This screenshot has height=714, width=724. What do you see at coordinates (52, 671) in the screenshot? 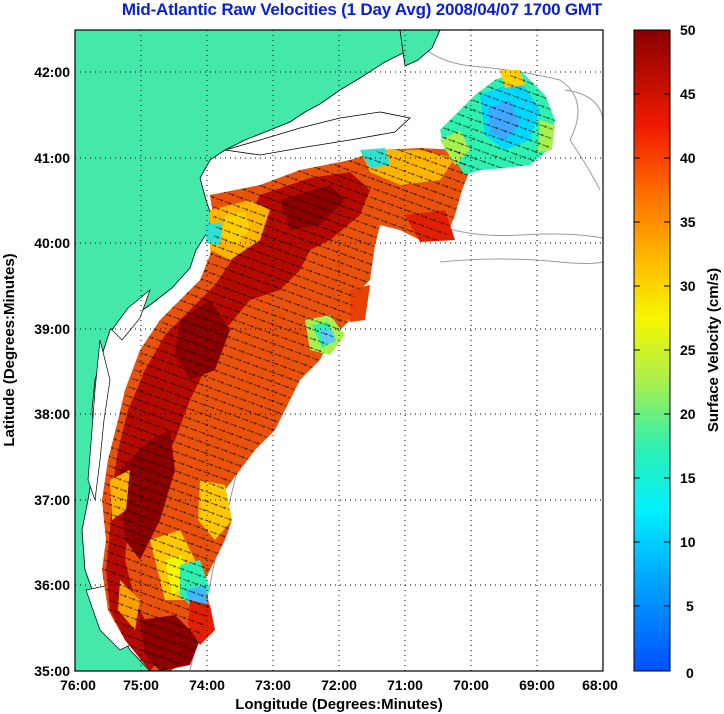
I see `lat-tick: 35:00` at bounding box center [52, 671].